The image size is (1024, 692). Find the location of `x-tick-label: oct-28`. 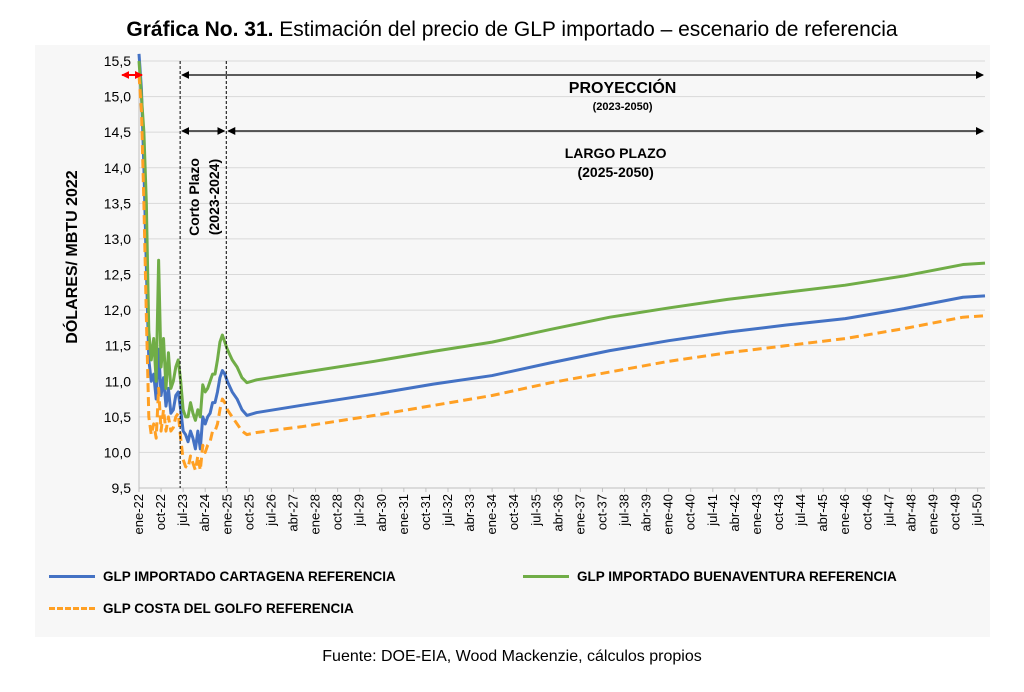

x-tick-label: oct-28 is located at coordinates (337, 512).